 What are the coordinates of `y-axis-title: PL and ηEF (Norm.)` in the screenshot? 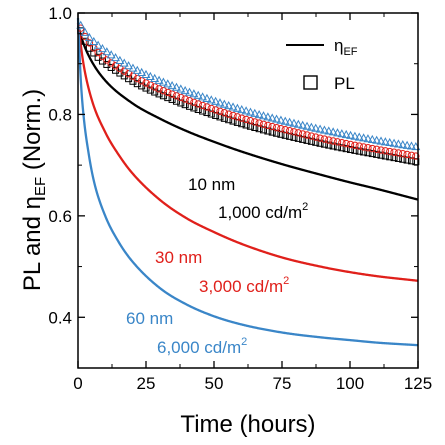 It's located at (34, 190).